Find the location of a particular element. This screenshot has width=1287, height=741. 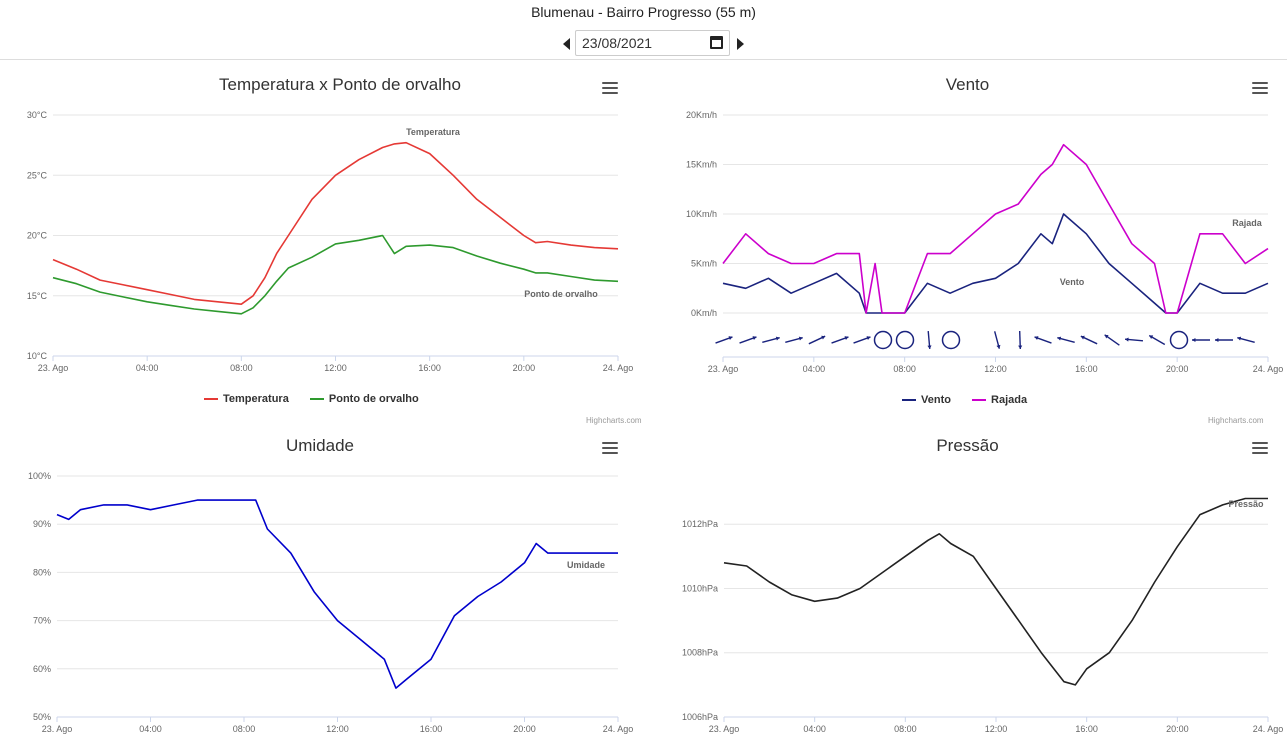

y-tick-label: 50% is located at coordinates (42, 717).